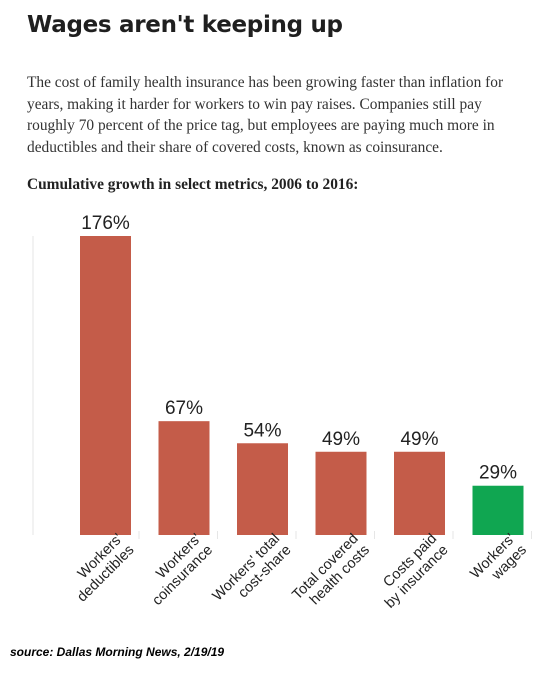  I want to click on bar-value-label-2: 54%, so click(262, 430).